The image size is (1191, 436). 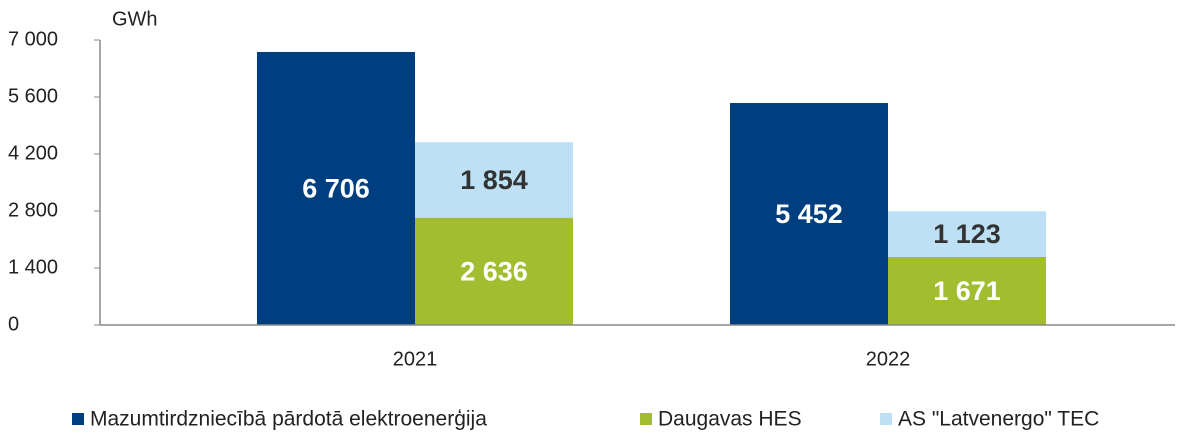 What do you see at coordinates (13, 324) in the screenshot?
I see `y-tick-label: 0` at bounding box center [13, 324].